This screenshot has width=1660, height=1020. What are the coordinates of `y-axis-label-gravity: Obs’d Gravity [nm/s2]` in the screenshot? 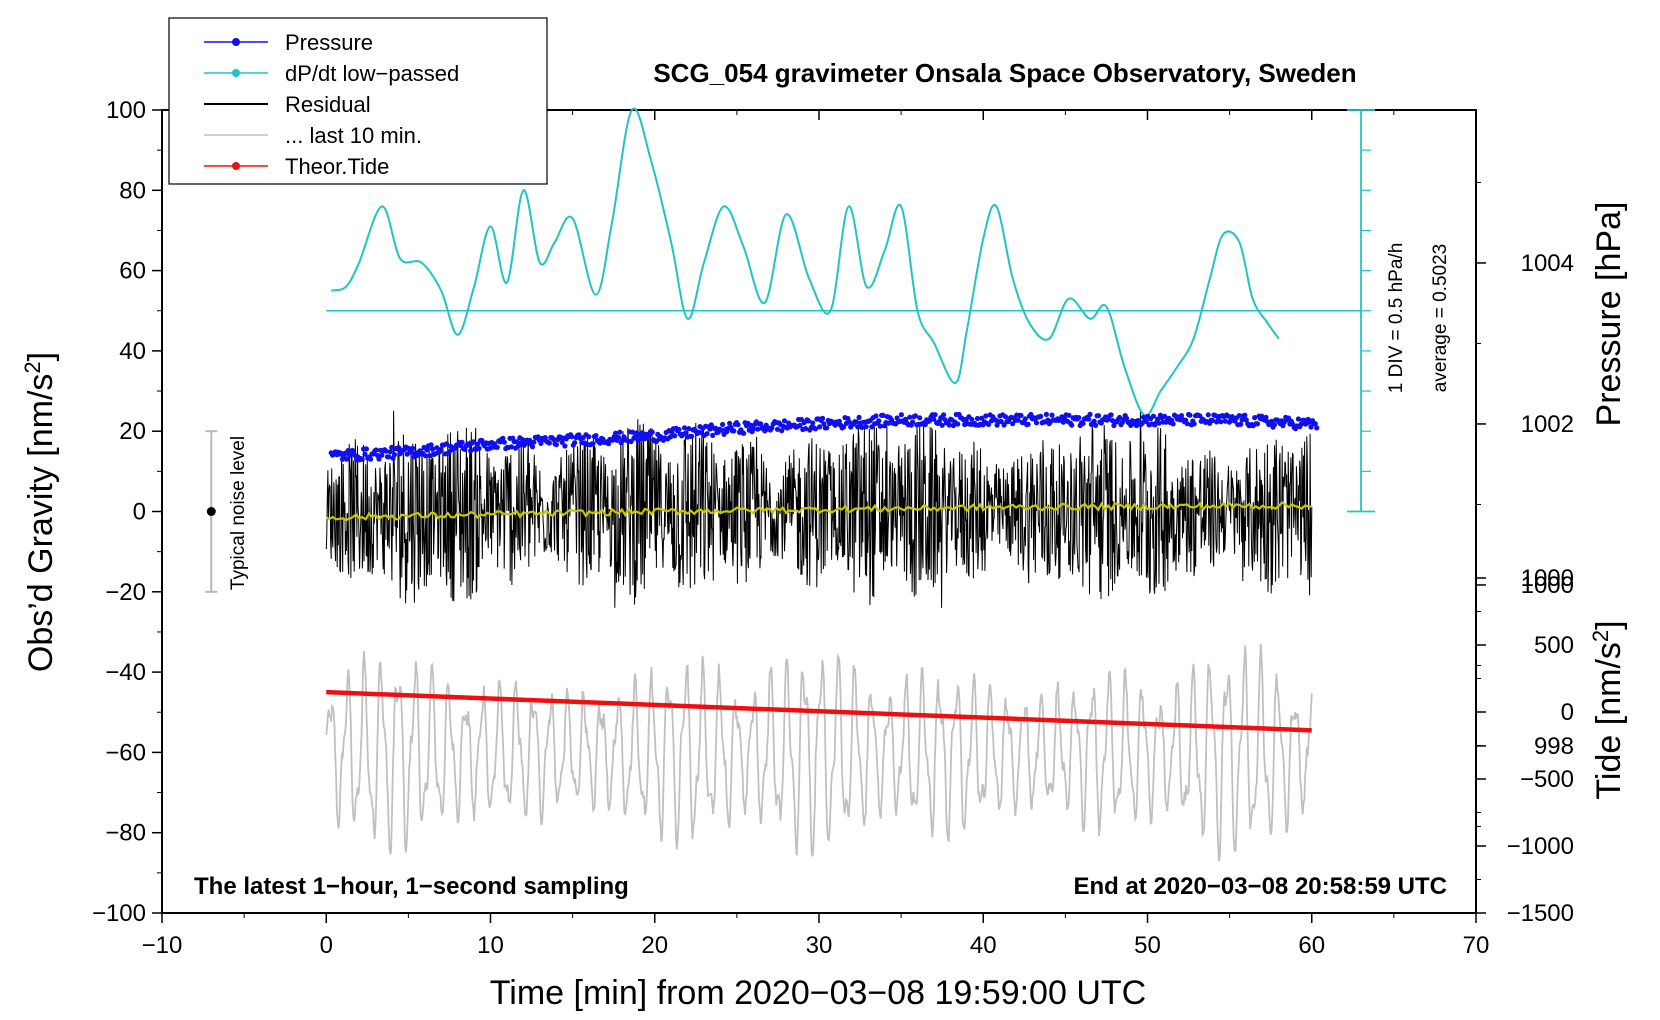 It's located at (40, 512).